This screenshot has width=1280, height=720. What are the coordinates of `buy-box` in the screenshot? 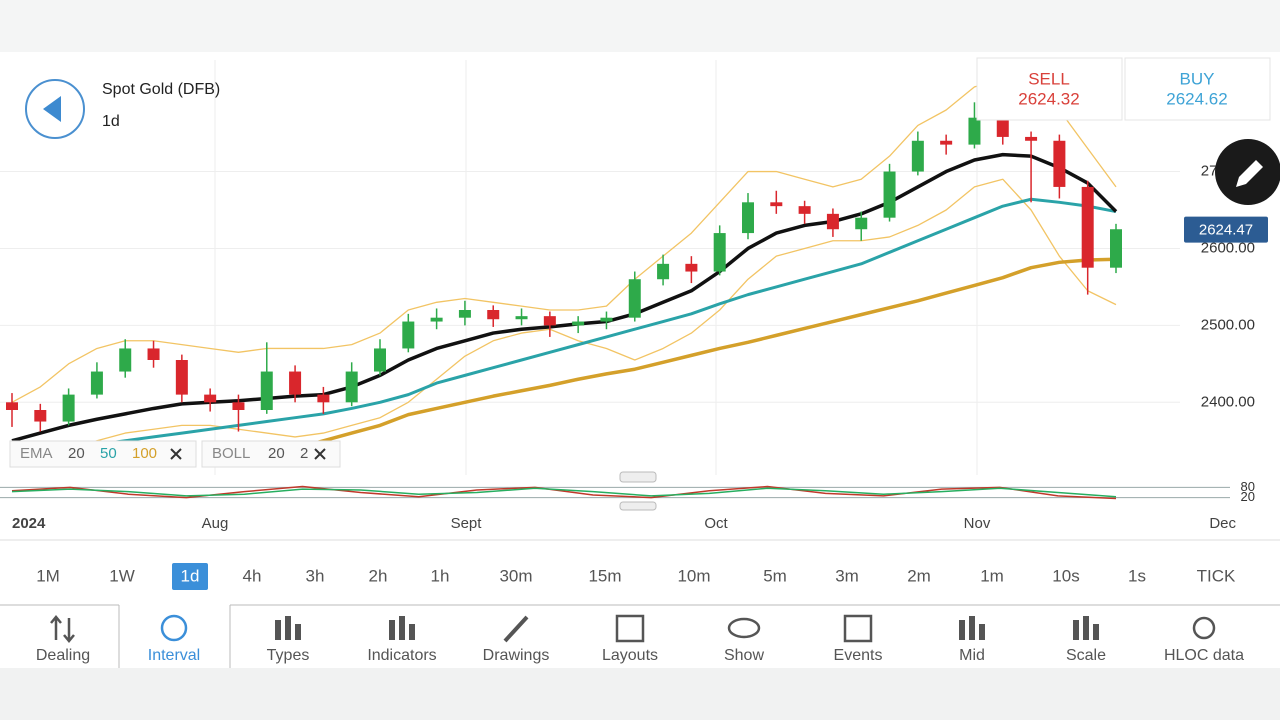 It's located at (1197, 89).